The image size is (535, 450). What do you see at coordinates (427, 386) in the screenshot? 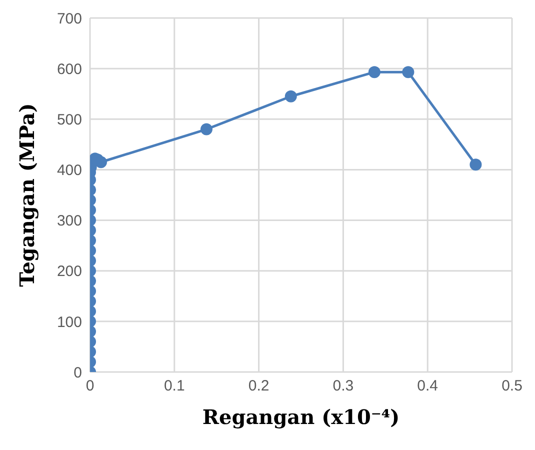
I see `x-tick-label: 0.4` at bounding box center [427, 386].